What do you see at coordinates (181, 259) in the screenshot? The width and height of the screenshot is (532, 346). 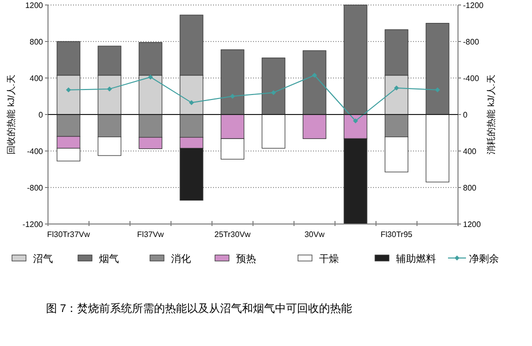 I see `legend-label: 消化` at bounding box center [181, 259].